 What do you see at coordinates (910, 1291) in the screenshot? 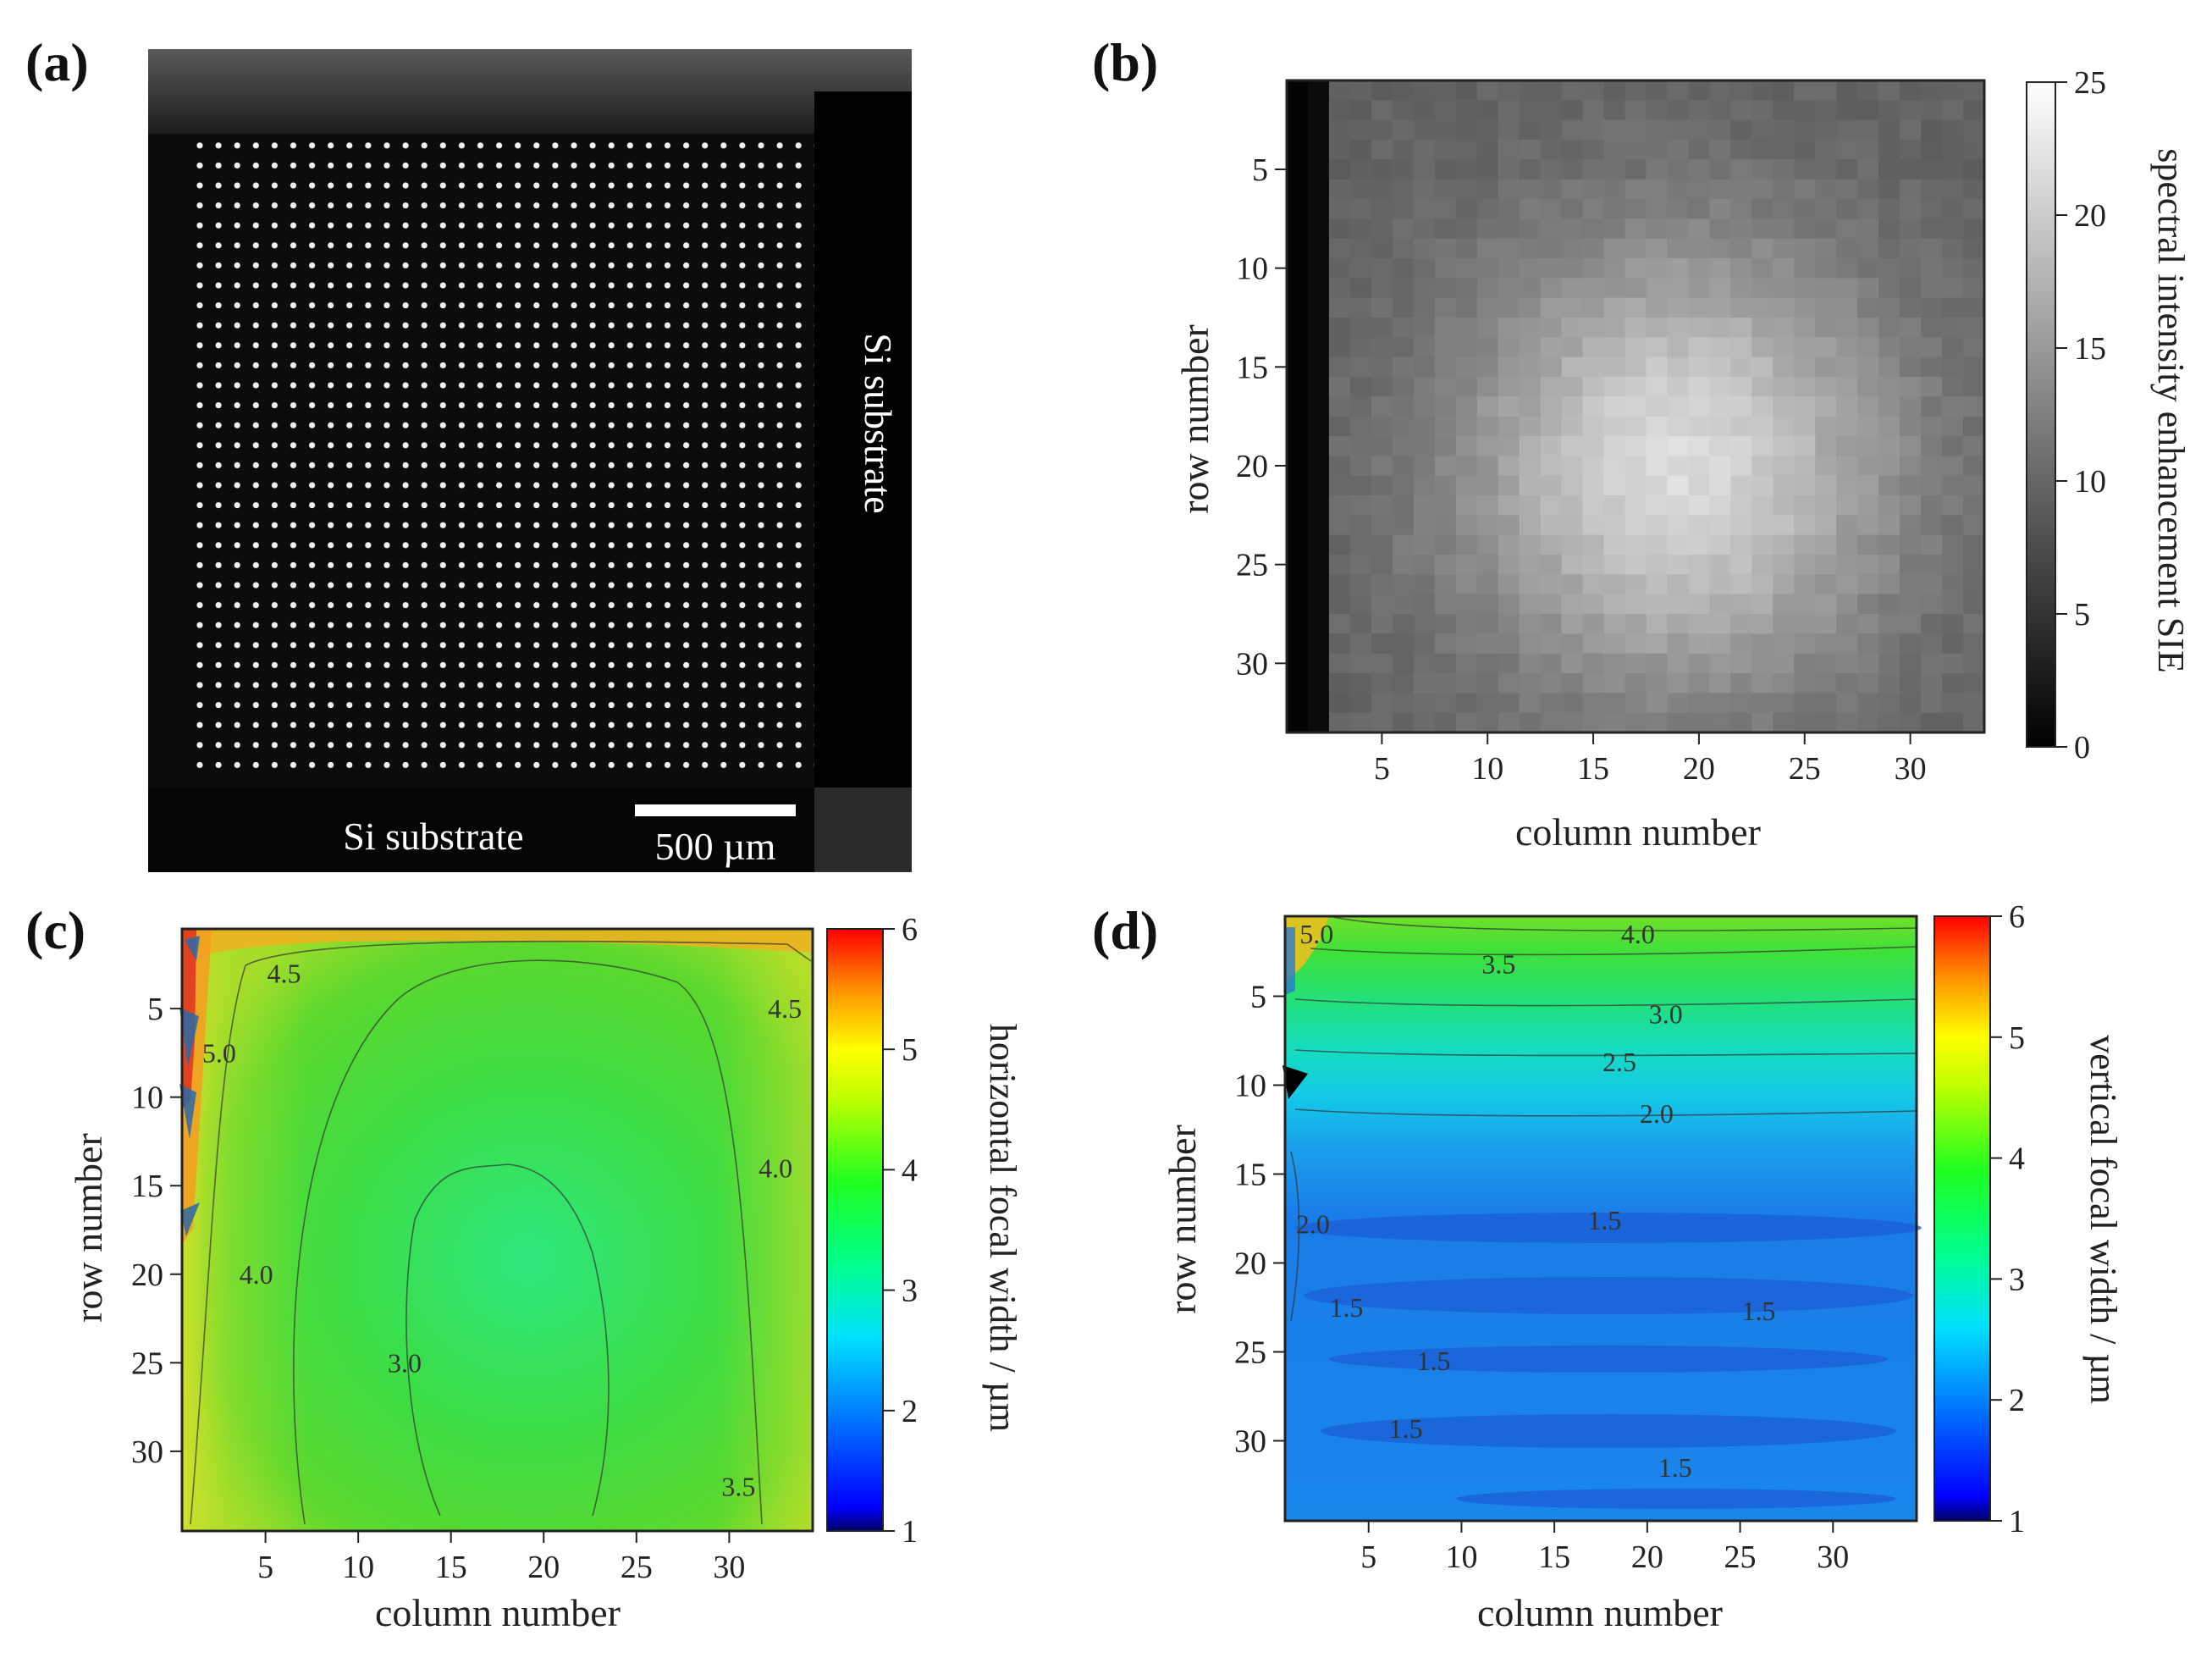
I see `colorbar-tick-label: 3` at bounding box center [910, 1291].